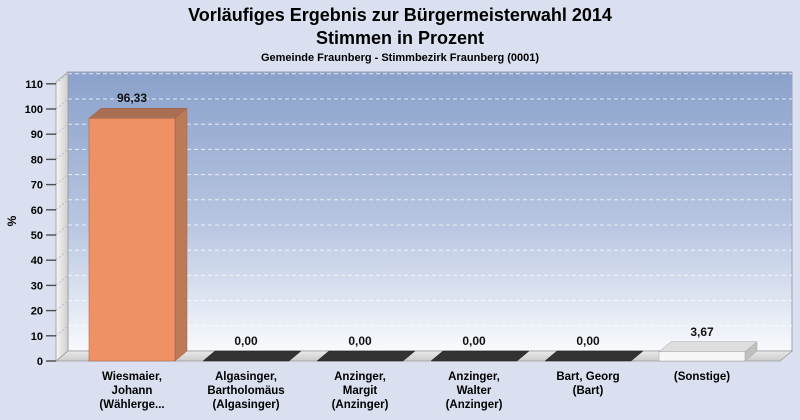 This screenshot has height=420, width=800. What do you see at coordinates (40, 362) in the screenshot?
I see `y-tick-label: 0` at bounding box center [40, 362].